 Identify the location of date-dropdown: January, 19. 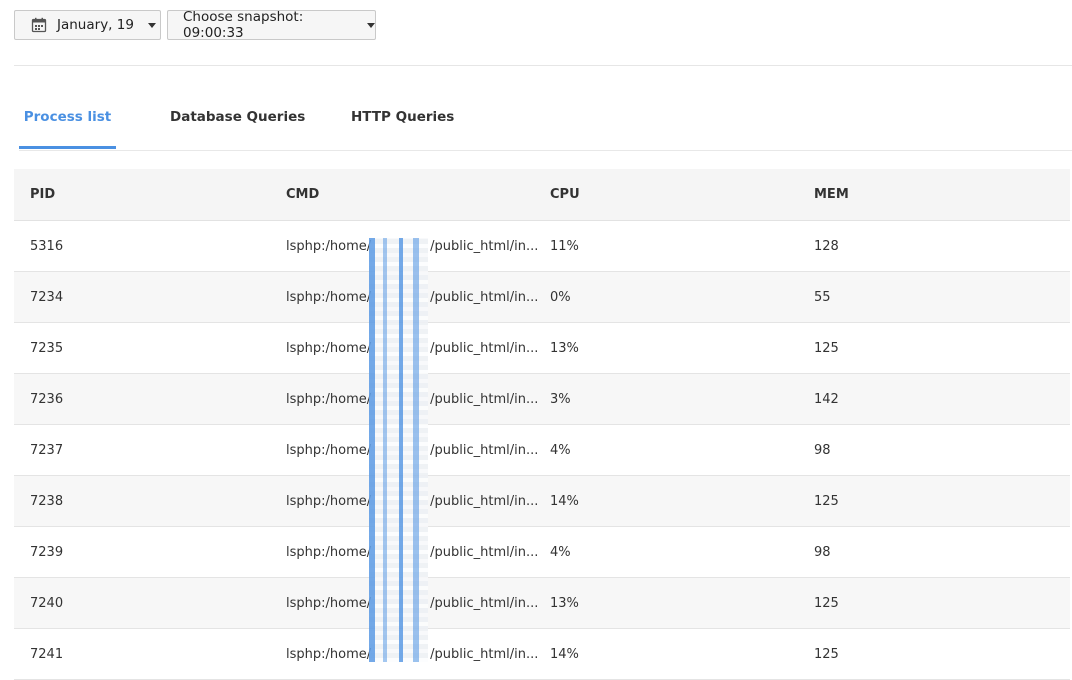
(87, 25).